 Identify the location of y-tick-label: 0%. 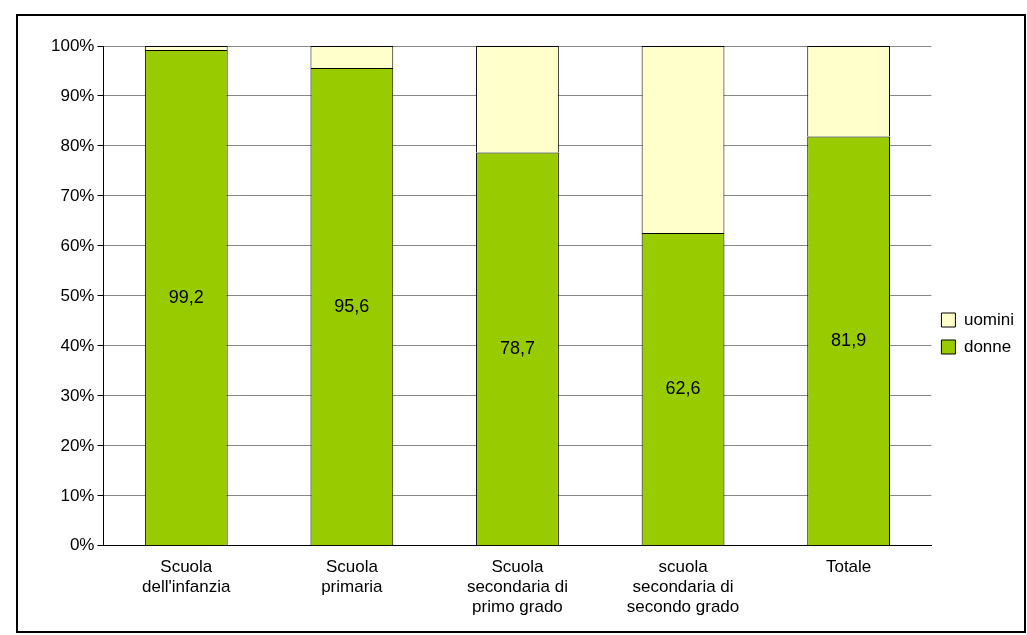
(82, 545).